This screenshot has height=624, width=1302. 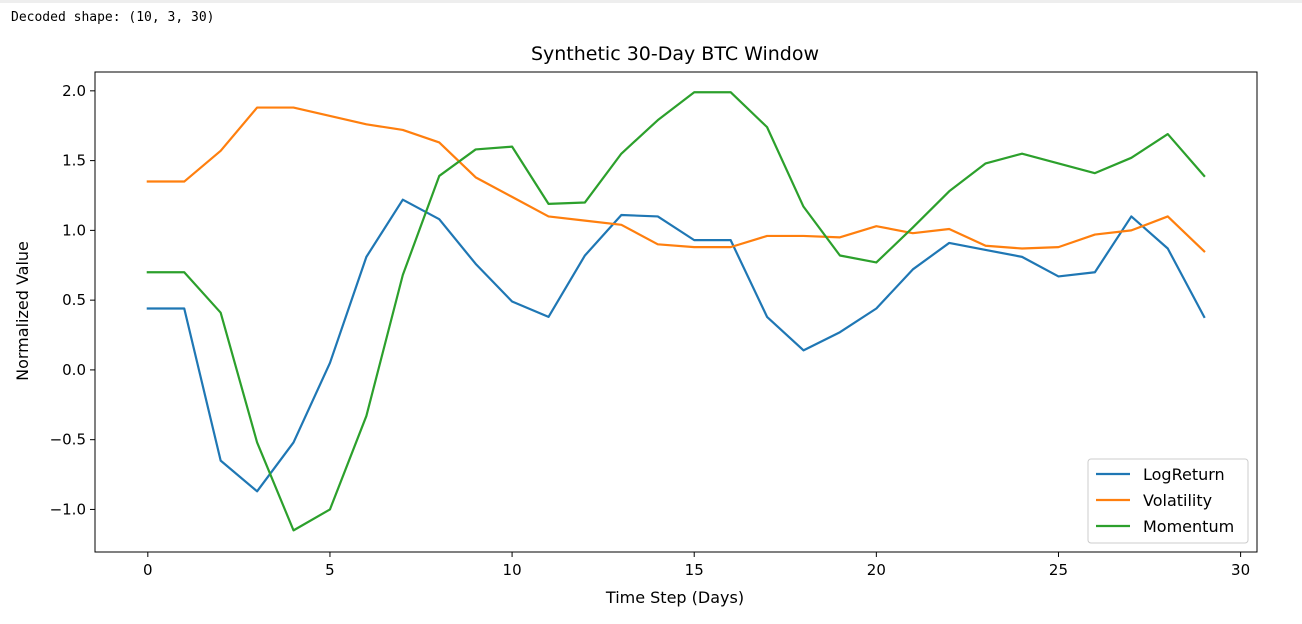 What do you see at coordinates (1177, 500) in the screenshot?
I see `legend-label-volatility: Volatility` at bounding box center [1177, 500].